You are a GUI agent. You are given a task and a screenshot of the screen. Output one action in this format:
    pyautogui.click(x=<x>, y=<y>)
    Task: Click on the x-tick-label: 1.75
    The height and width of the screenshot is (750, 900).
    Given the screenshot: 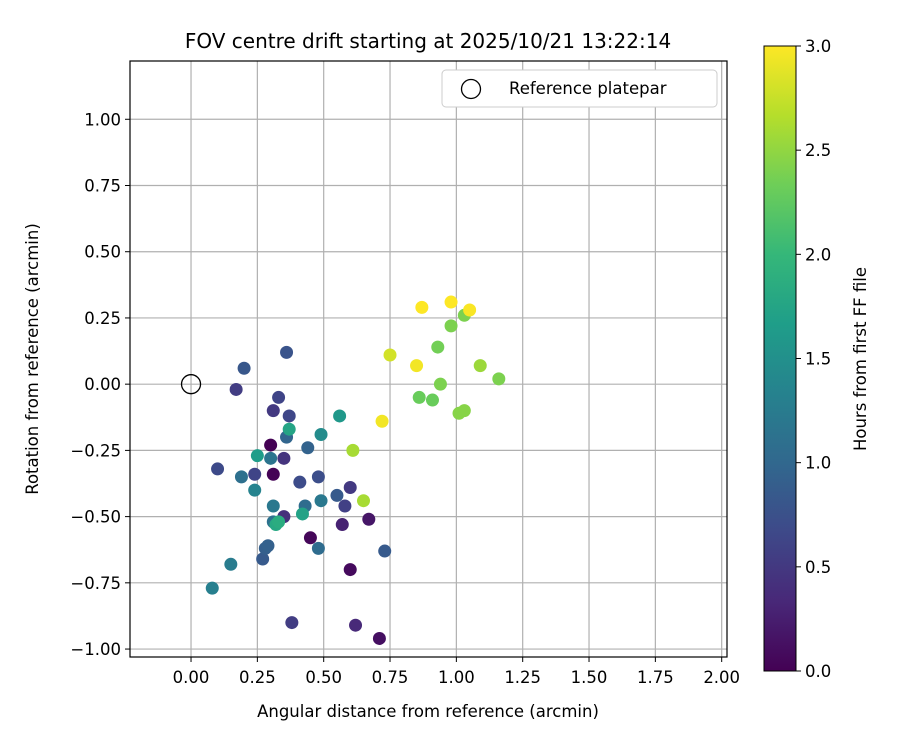 What is the action you would take?
    pyautogui.click(x=655, y=677)
    